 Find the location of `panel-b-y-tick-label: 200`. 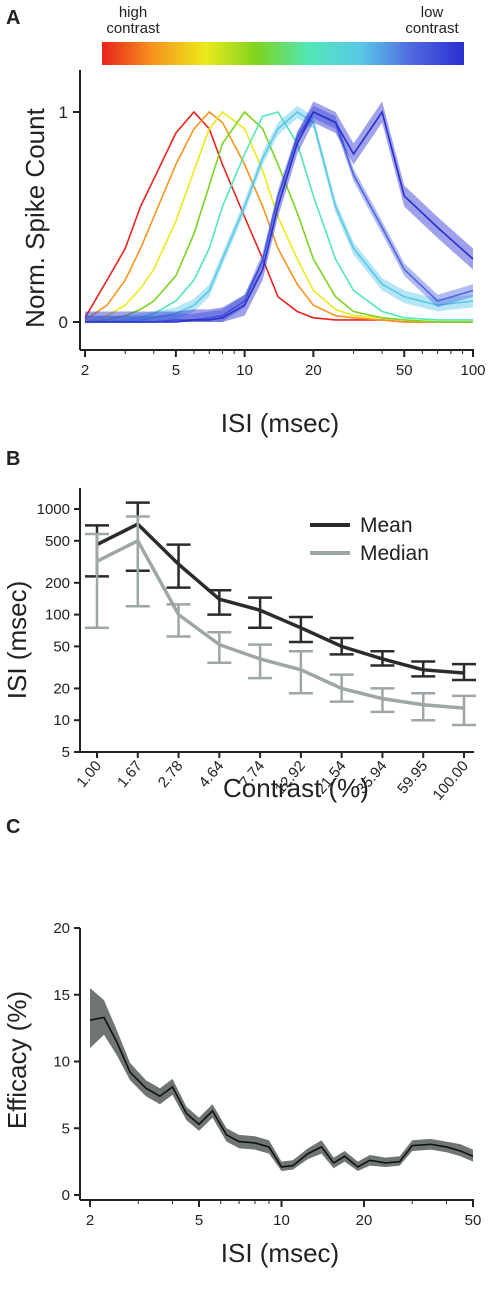

panel-b-y-tick-label: 200 is located at coordinates (57, 583).